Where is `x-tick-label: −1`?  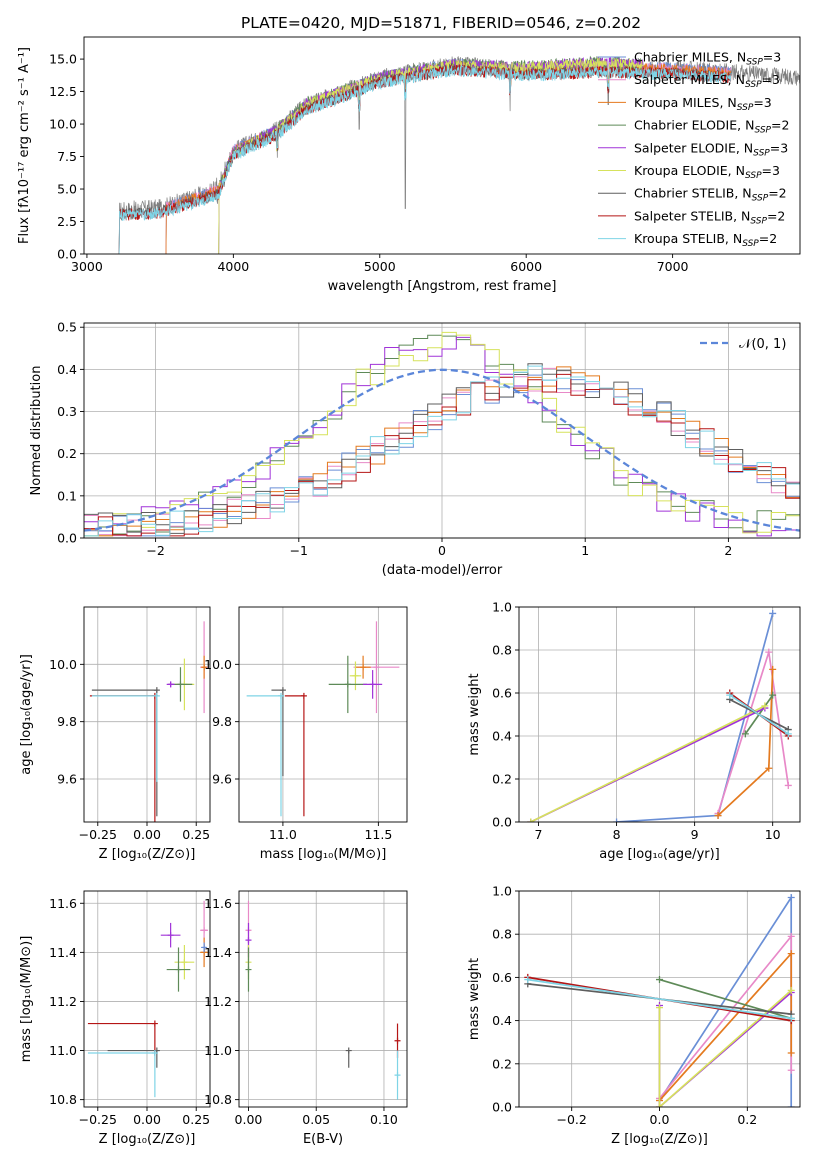
x-tick-label: −1 is located at coordinates (299, 550).